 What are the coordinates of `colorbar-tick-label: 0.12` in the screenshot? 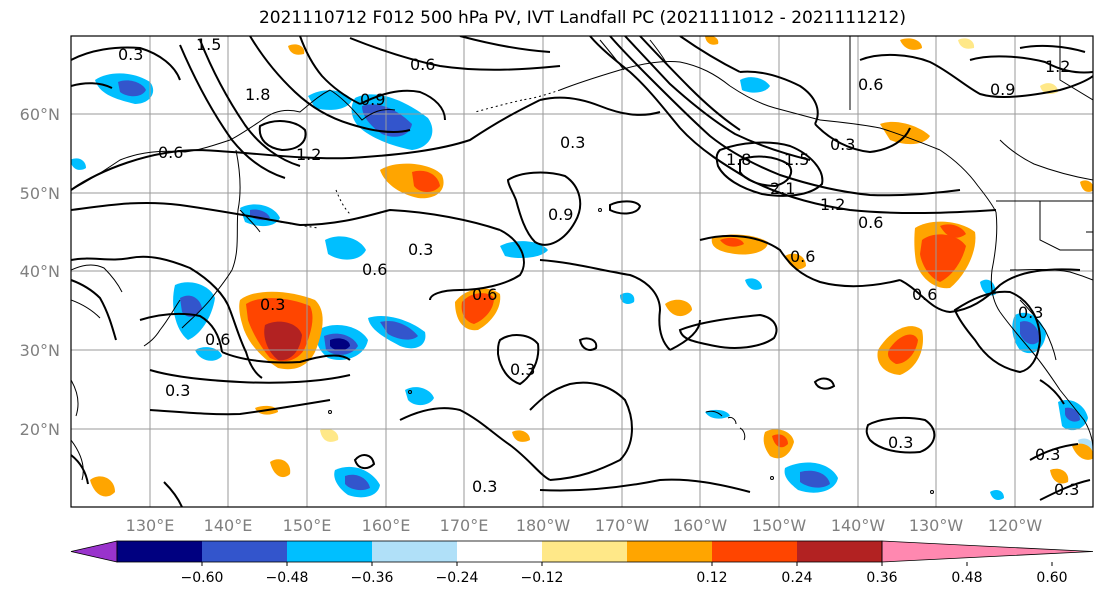 It's located at (711, 578).